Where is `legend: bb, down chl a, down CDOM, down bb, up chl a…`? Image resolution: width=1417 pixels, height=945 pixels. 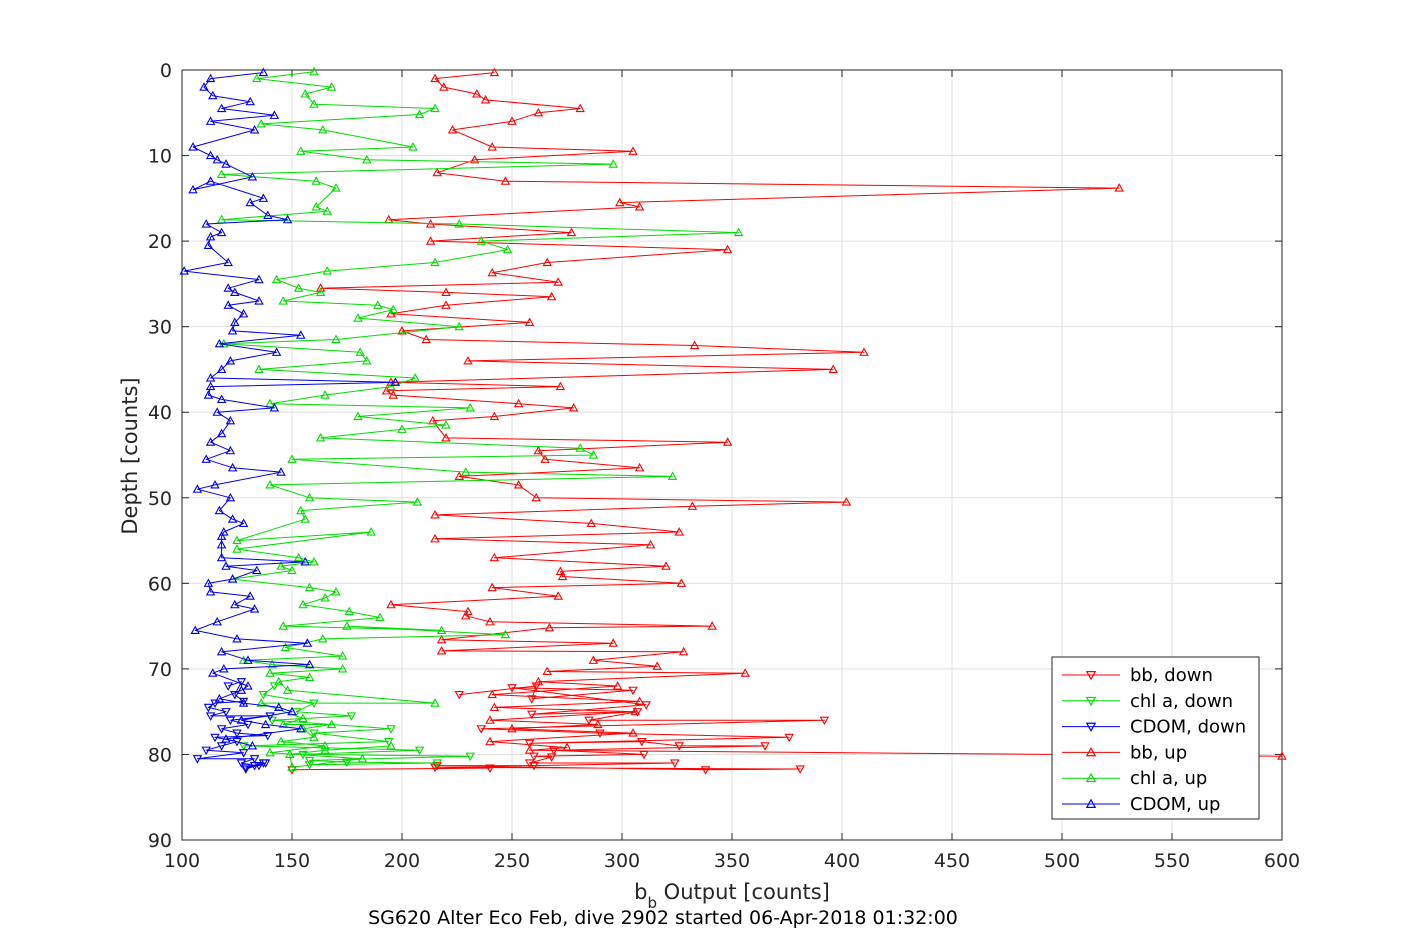
legend: bb, down chl a, down CDOM, down bb, up chl a… is located at coordinates (1155, 738).